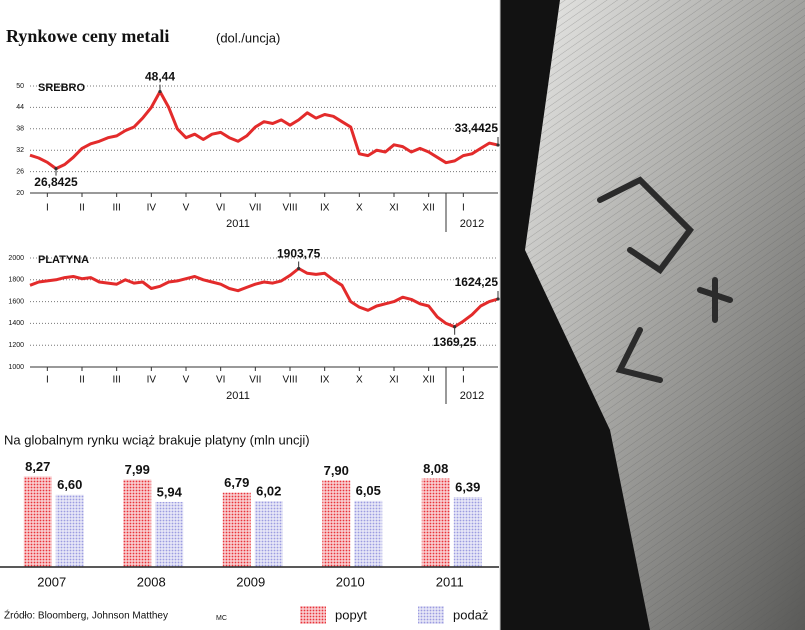 The image size is (805, 630). Describe the element at coordinates (299, 254) in the screenshot. I see `annotation: 1903,75` at that location.